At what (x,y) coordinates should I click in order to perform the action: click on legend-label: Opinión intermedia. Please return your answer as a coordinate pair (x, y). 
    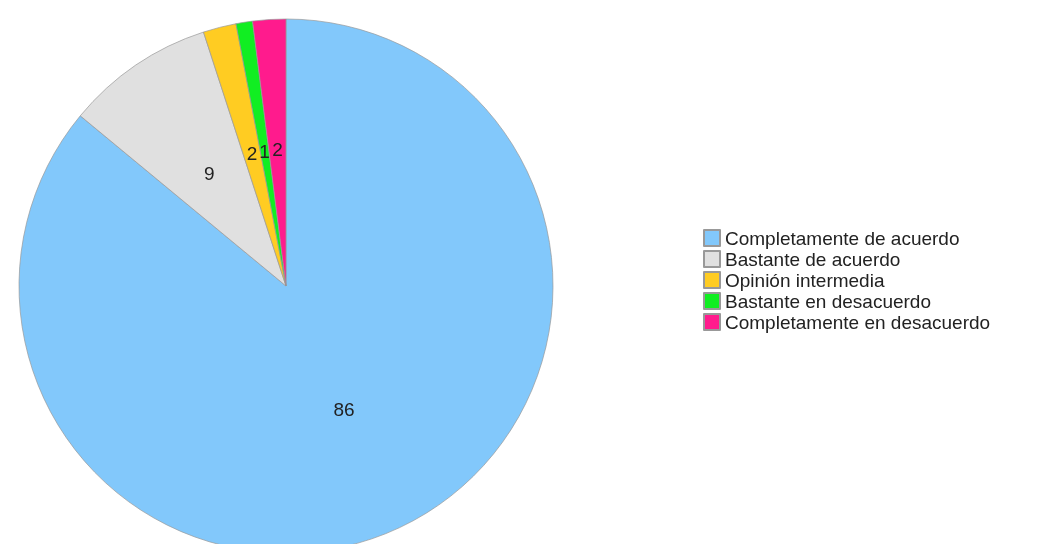
    Looking at the image, I should click on (805, 280).